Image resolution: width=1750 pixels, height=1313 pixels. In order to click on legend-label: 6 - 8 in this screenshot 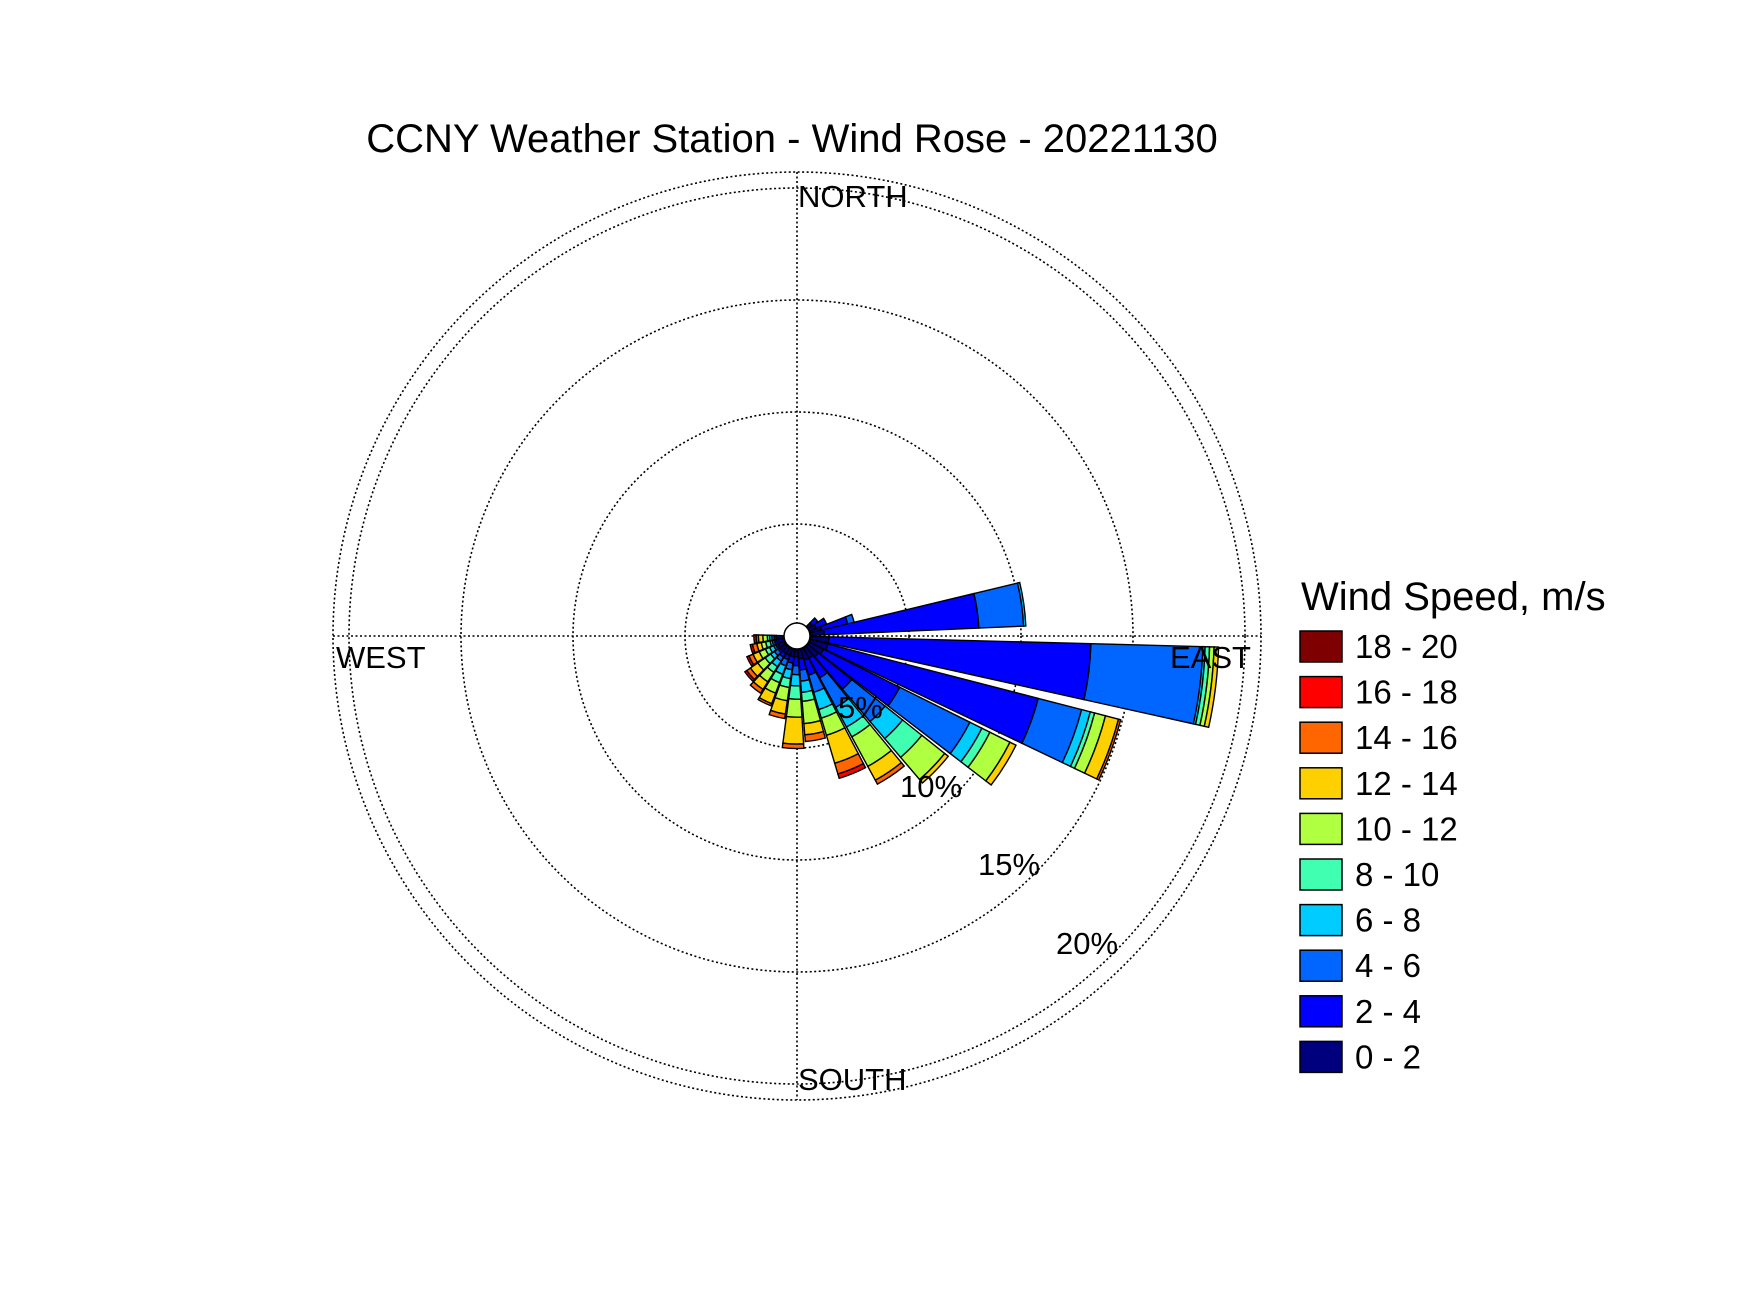, I will do `click(1388, 920)`.